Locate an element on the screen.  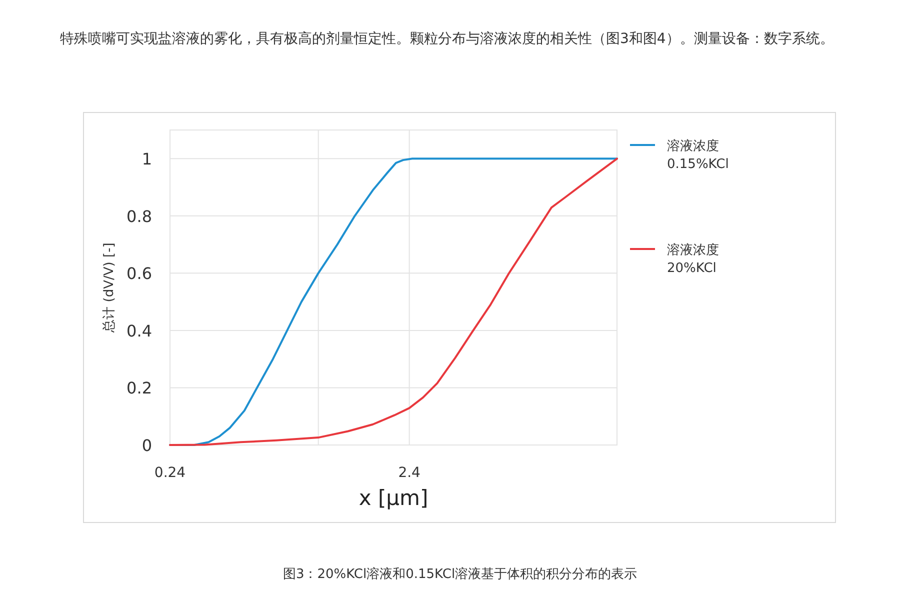
y-tick-label: 0 is located at coordinates (147, 445).